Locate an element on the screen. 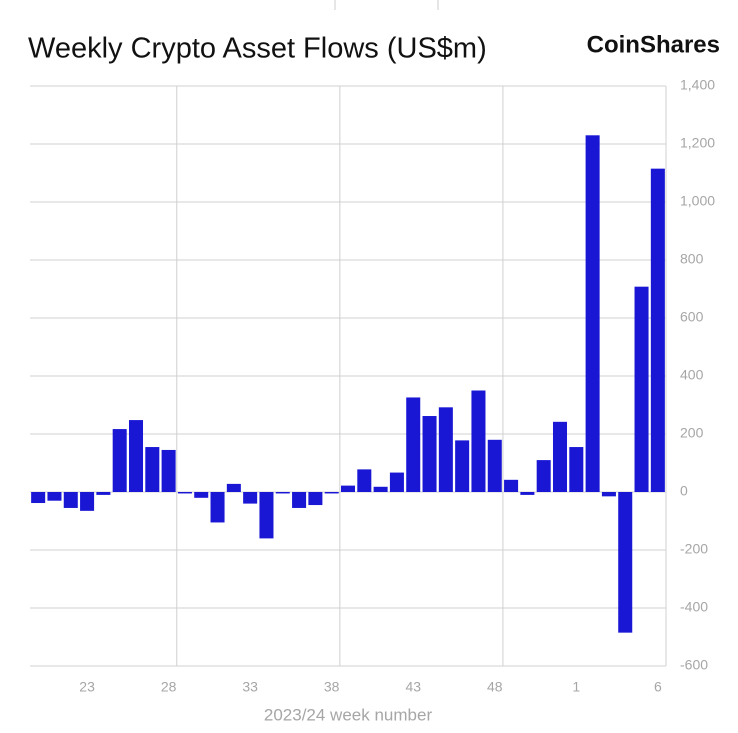 The width and height of the screenshot is (738, 733). x-tick-label: 1 is located at coordinates (576, 687).